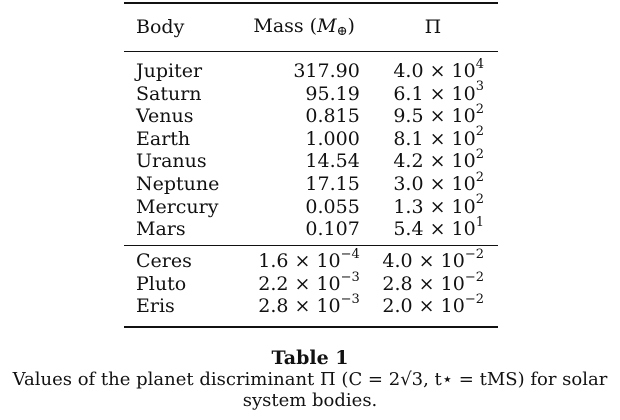  I want to click on table-row: Ceres 1.6 × 10−4 4.0 × 10−2, so click(311, 259).